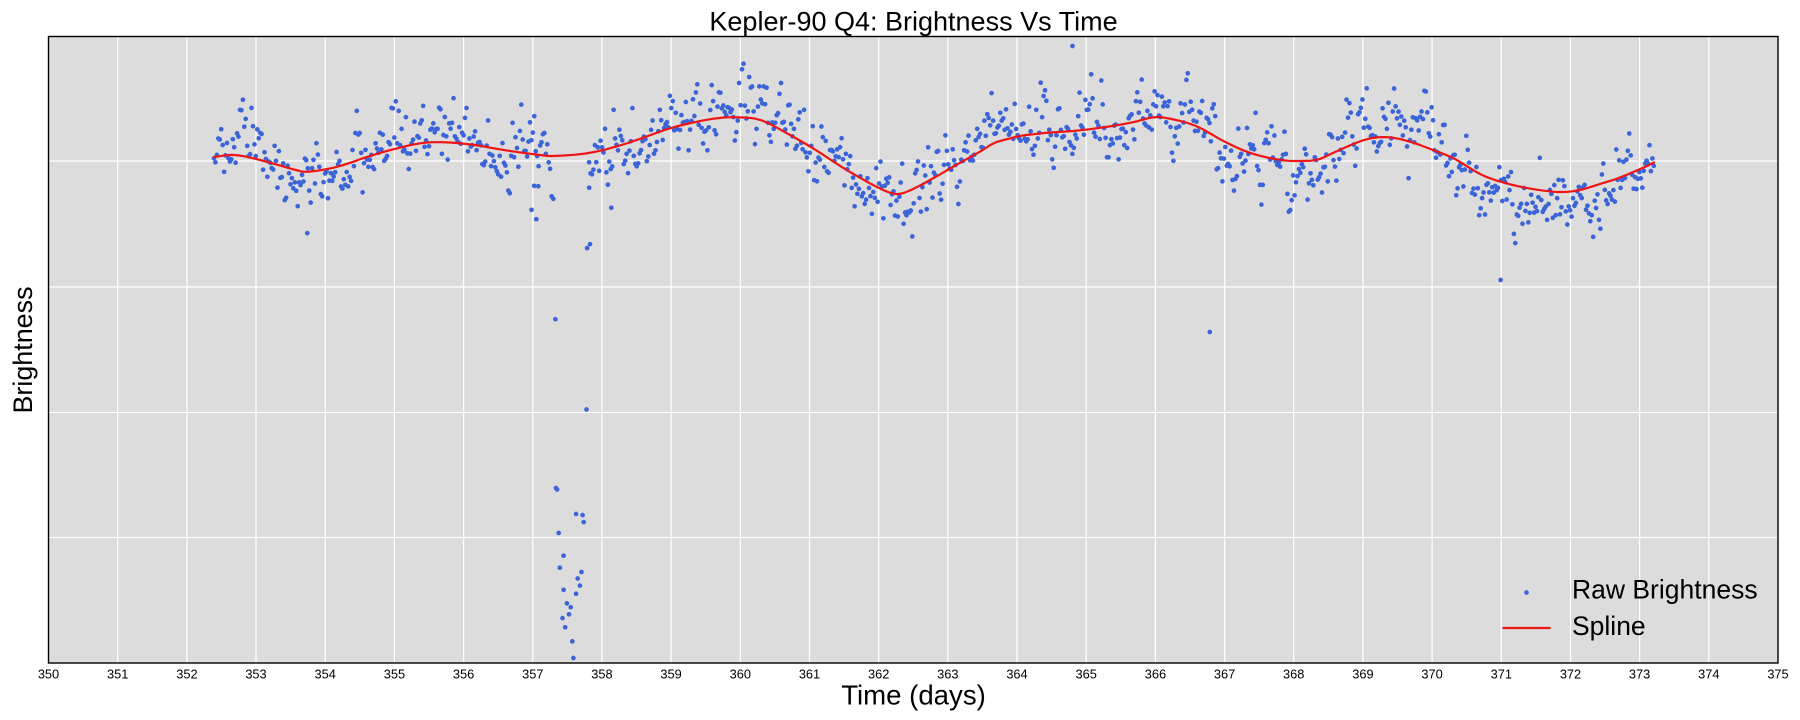 This screenshot has width=1800, height=720. Describe the element at coordinates (1708, 674) in the screenshot. I see `svg-text: 374` at that location.